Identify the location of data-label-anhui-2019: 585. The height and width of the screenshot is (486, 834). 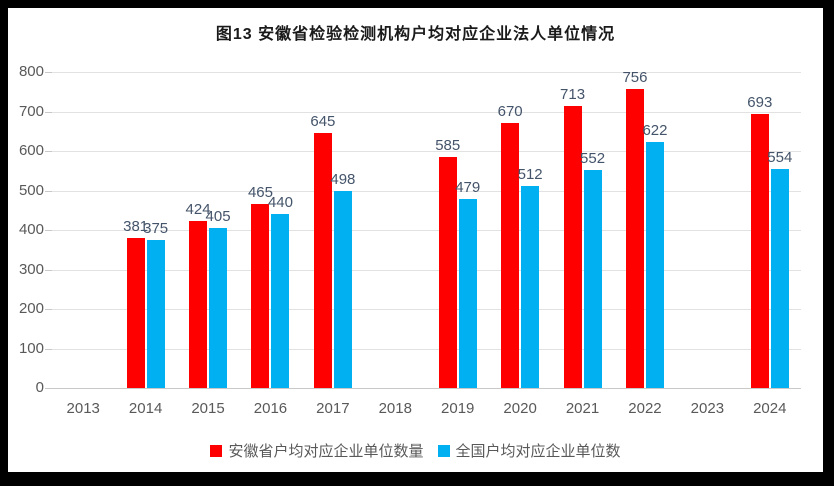
(448, 145).